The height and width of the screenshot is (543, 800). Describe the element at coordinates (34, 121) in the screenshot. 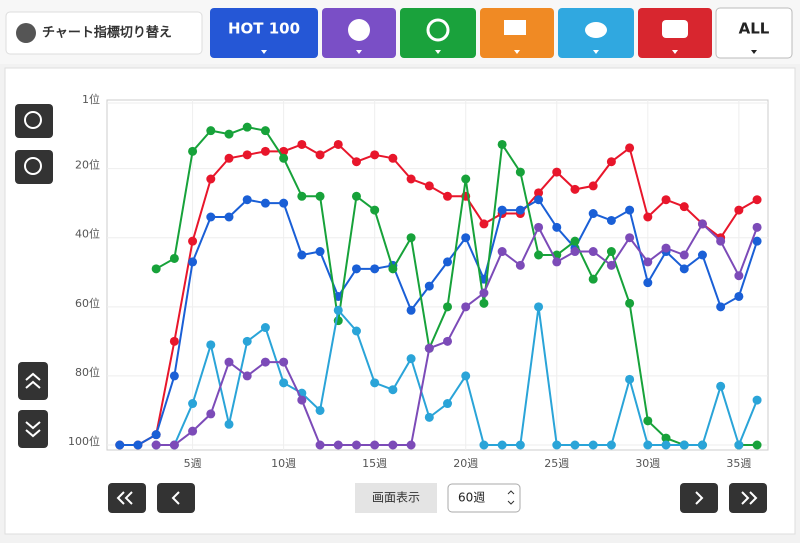

I see `zoom-in` at that location.